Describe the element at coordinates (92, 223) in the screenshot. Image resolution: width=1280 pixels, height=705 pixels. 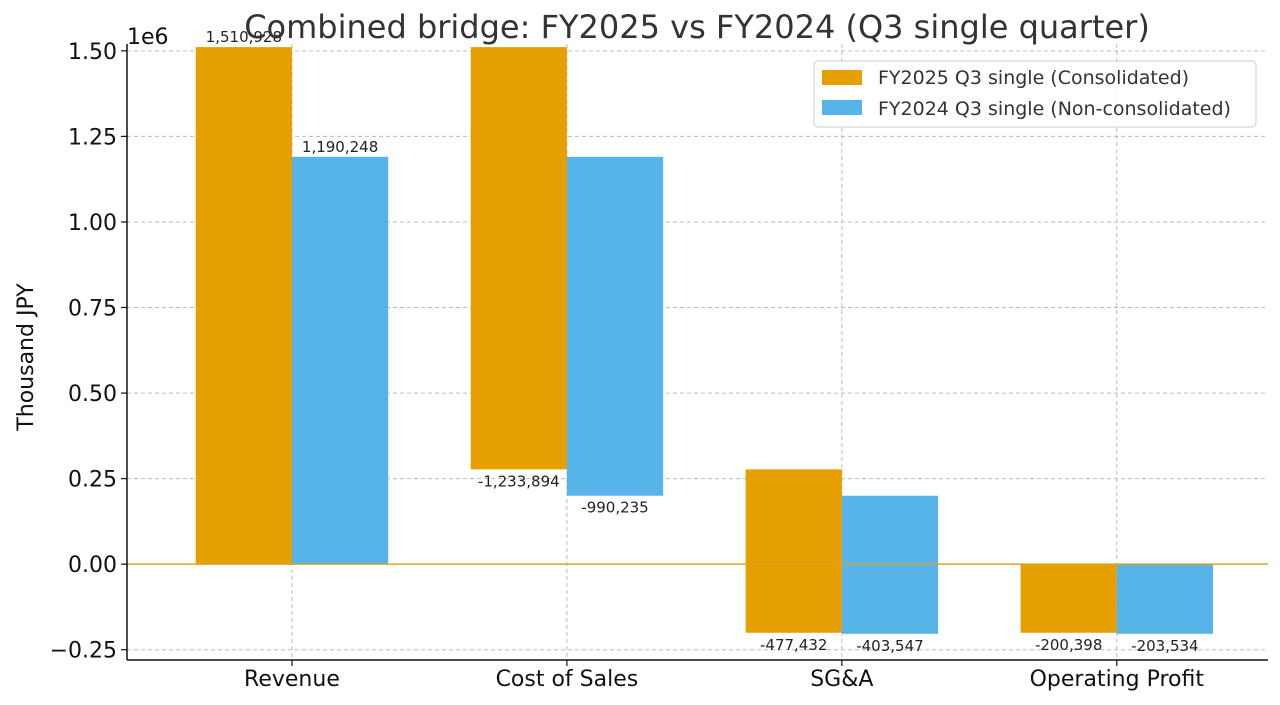
I see `y-tick-label: 1.00` at that location.